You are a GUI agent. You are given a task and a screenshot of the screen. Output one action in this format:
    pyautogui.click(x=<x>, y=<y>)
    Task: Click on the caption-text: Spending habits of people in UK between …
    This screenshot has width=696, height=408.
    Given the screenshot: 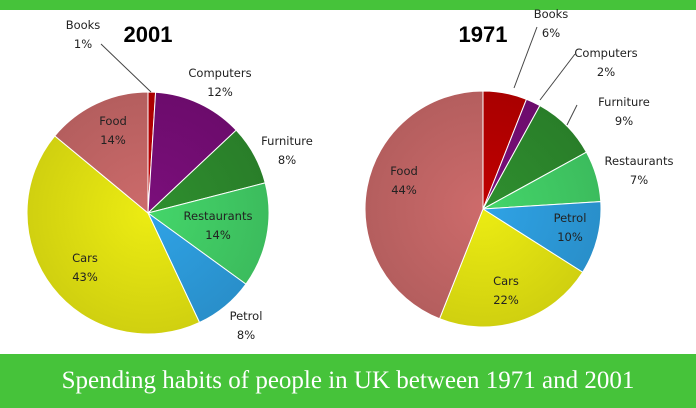 What is the action you would take?
    pyautogui.click(x=348, y=380)
    